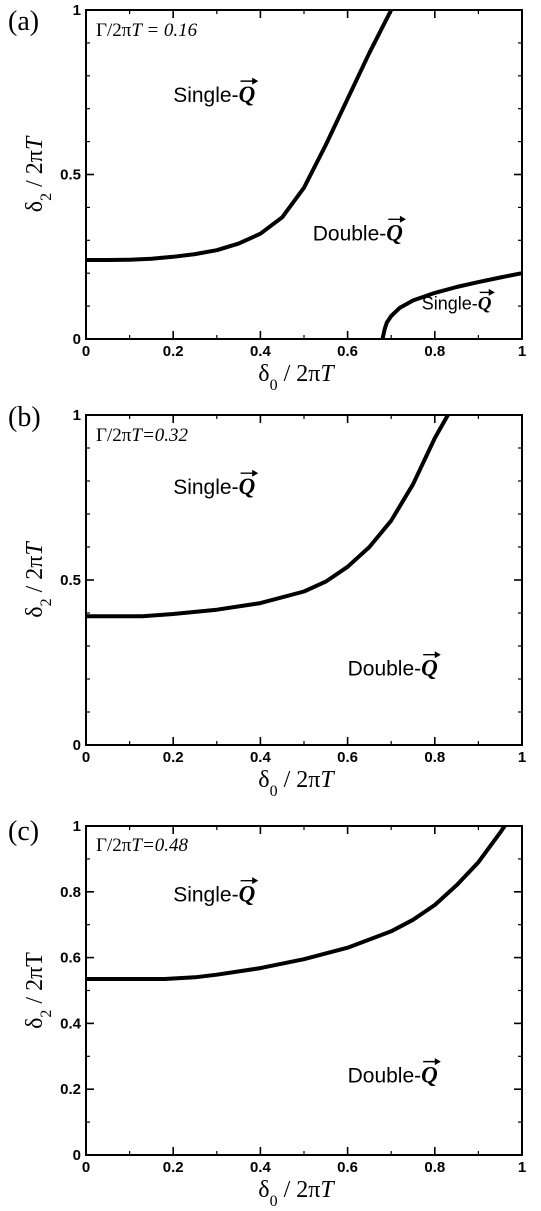 The width and height of the screenshot is (541, 1211). Describe the element at coordinates (142, 845) in the screenshot. I see `gamma-parameter-label: Γ/2πT=0.48` at that location.